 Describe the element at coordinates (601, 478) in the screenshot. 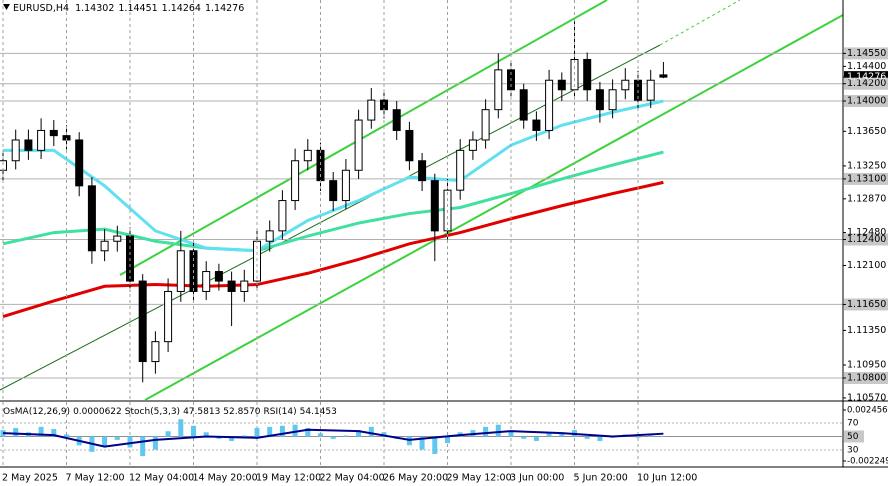

I see `x-tick-label: 5 Jun 20:00` at that location.